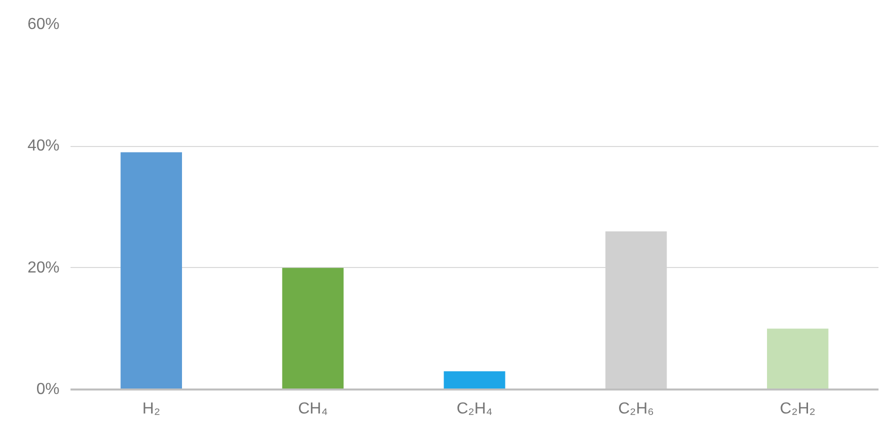  Describe the element at coordinates (43, 267) in the screenshot. I see `y-tick-label: 20%` at that location.